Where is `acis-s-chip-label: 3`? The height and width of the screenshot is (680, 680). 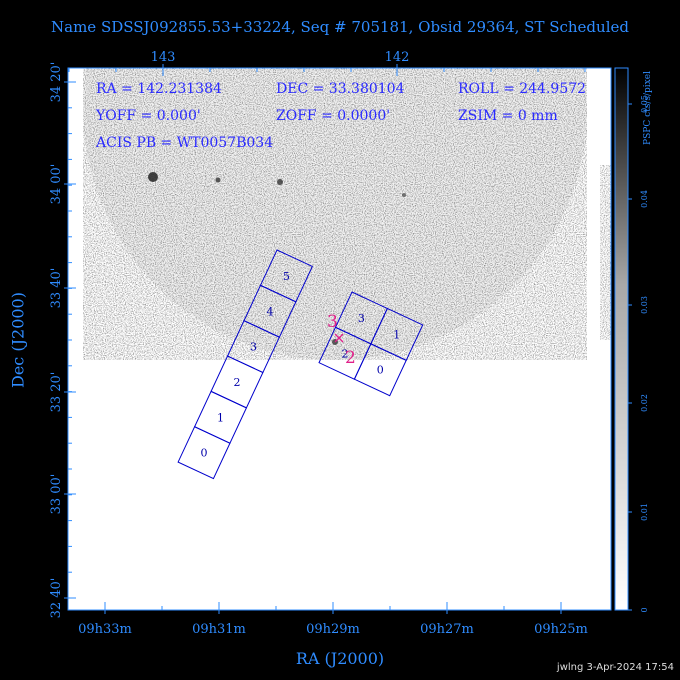 acis-s-chip-label: 3 is located at coordinates (253, 347).